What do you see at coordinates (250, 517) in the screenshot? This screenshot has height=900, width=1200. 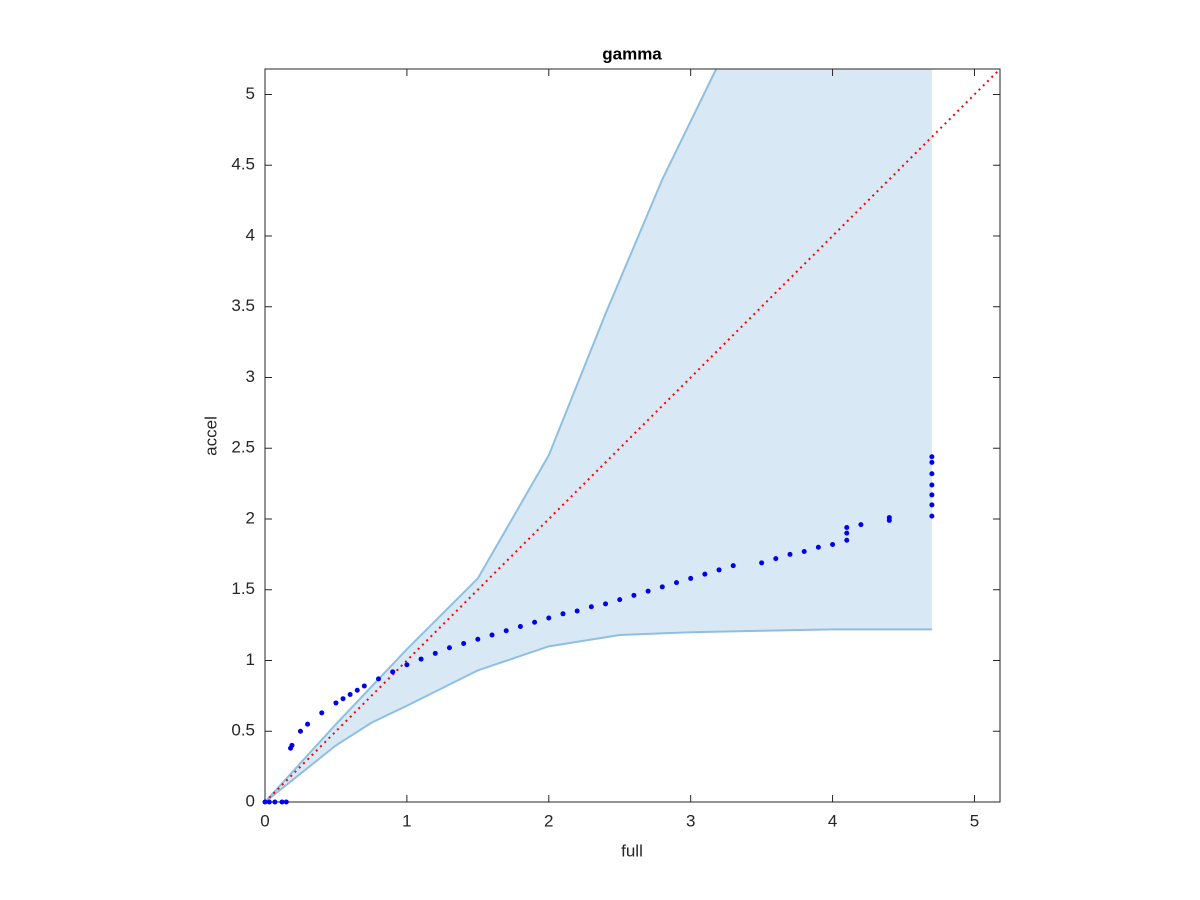 I see `y-tick-label: 2` at bounding box center [250, 517].